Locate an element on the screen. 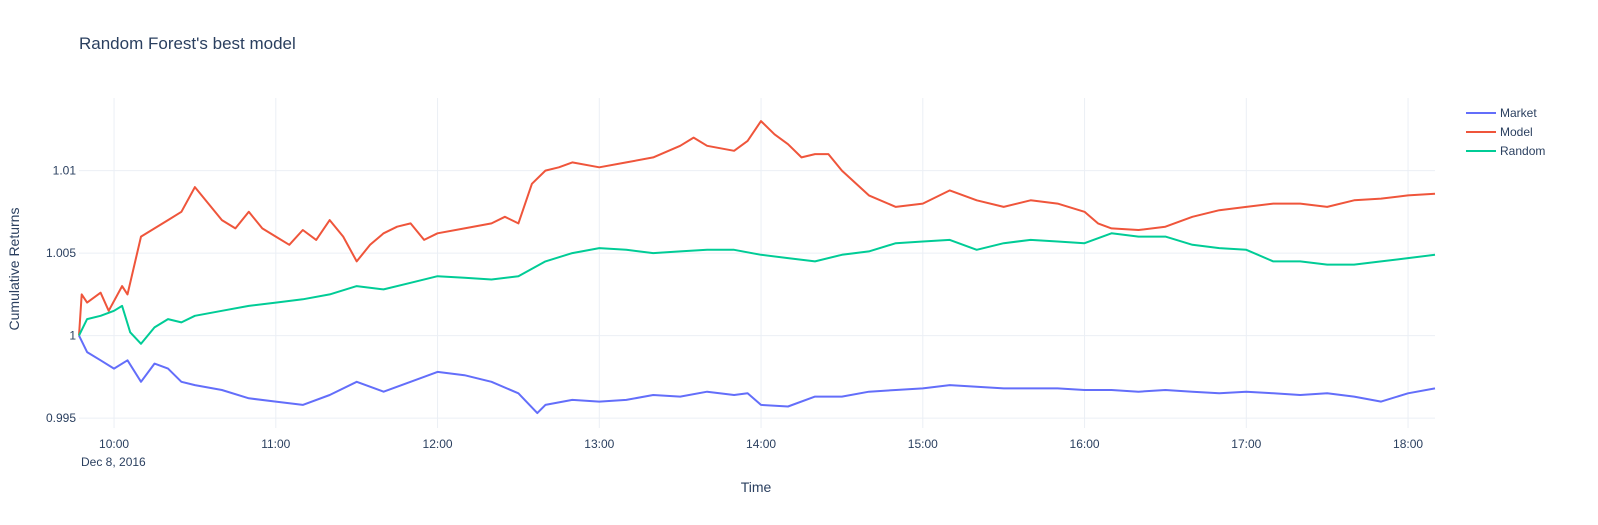  x-tick-label: 16:00 is located at coordinates (1085, 444).